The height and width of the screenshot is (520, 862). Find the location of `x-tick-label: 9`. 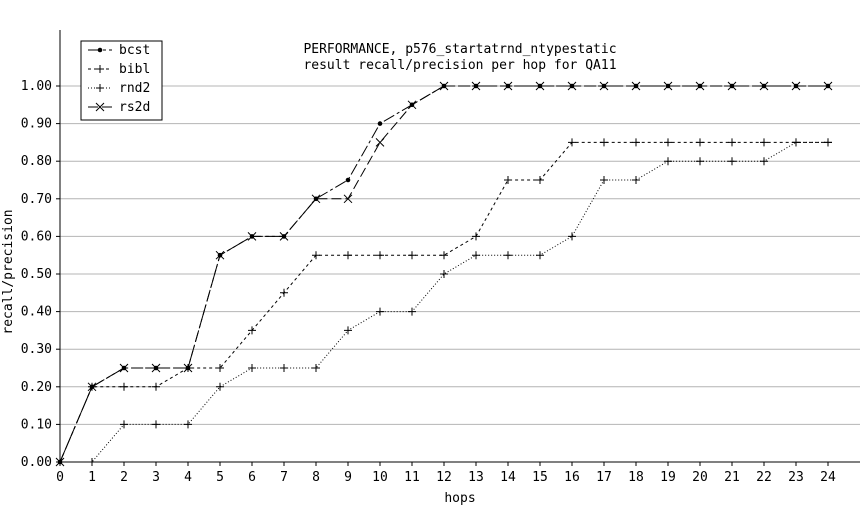

x-tick-label: 9 is located at coordinates (348, 477).